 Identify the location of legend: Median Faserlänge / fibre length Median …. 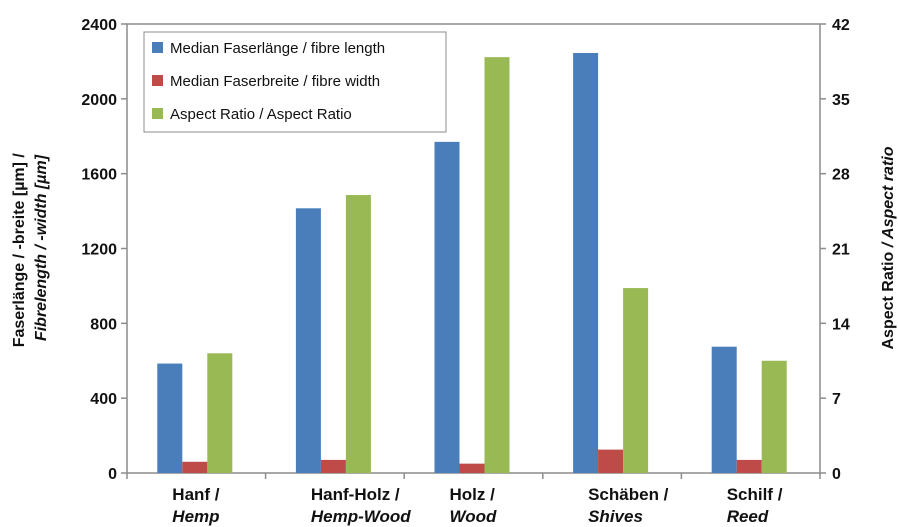
(295, 82).